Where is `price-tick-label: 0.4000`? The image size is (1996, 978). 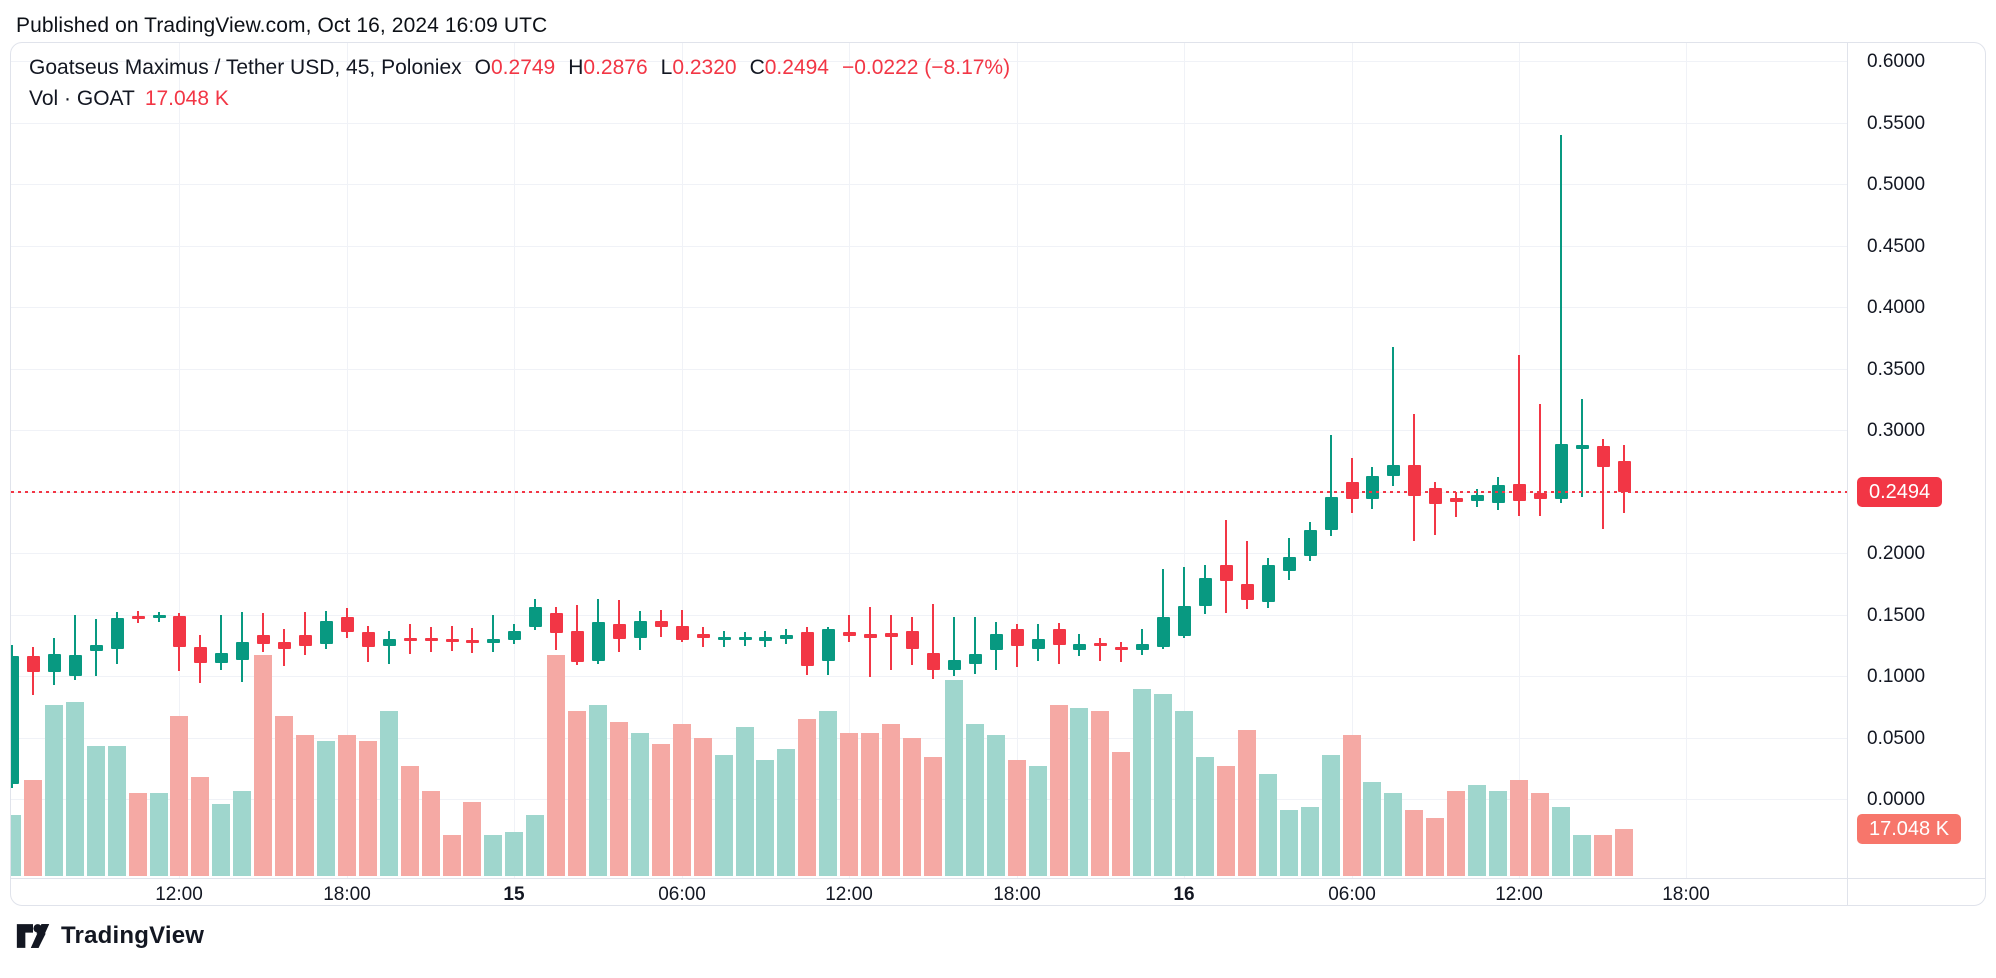
price-tick-label: 0.4000 is located at coordinates (1896, 307).